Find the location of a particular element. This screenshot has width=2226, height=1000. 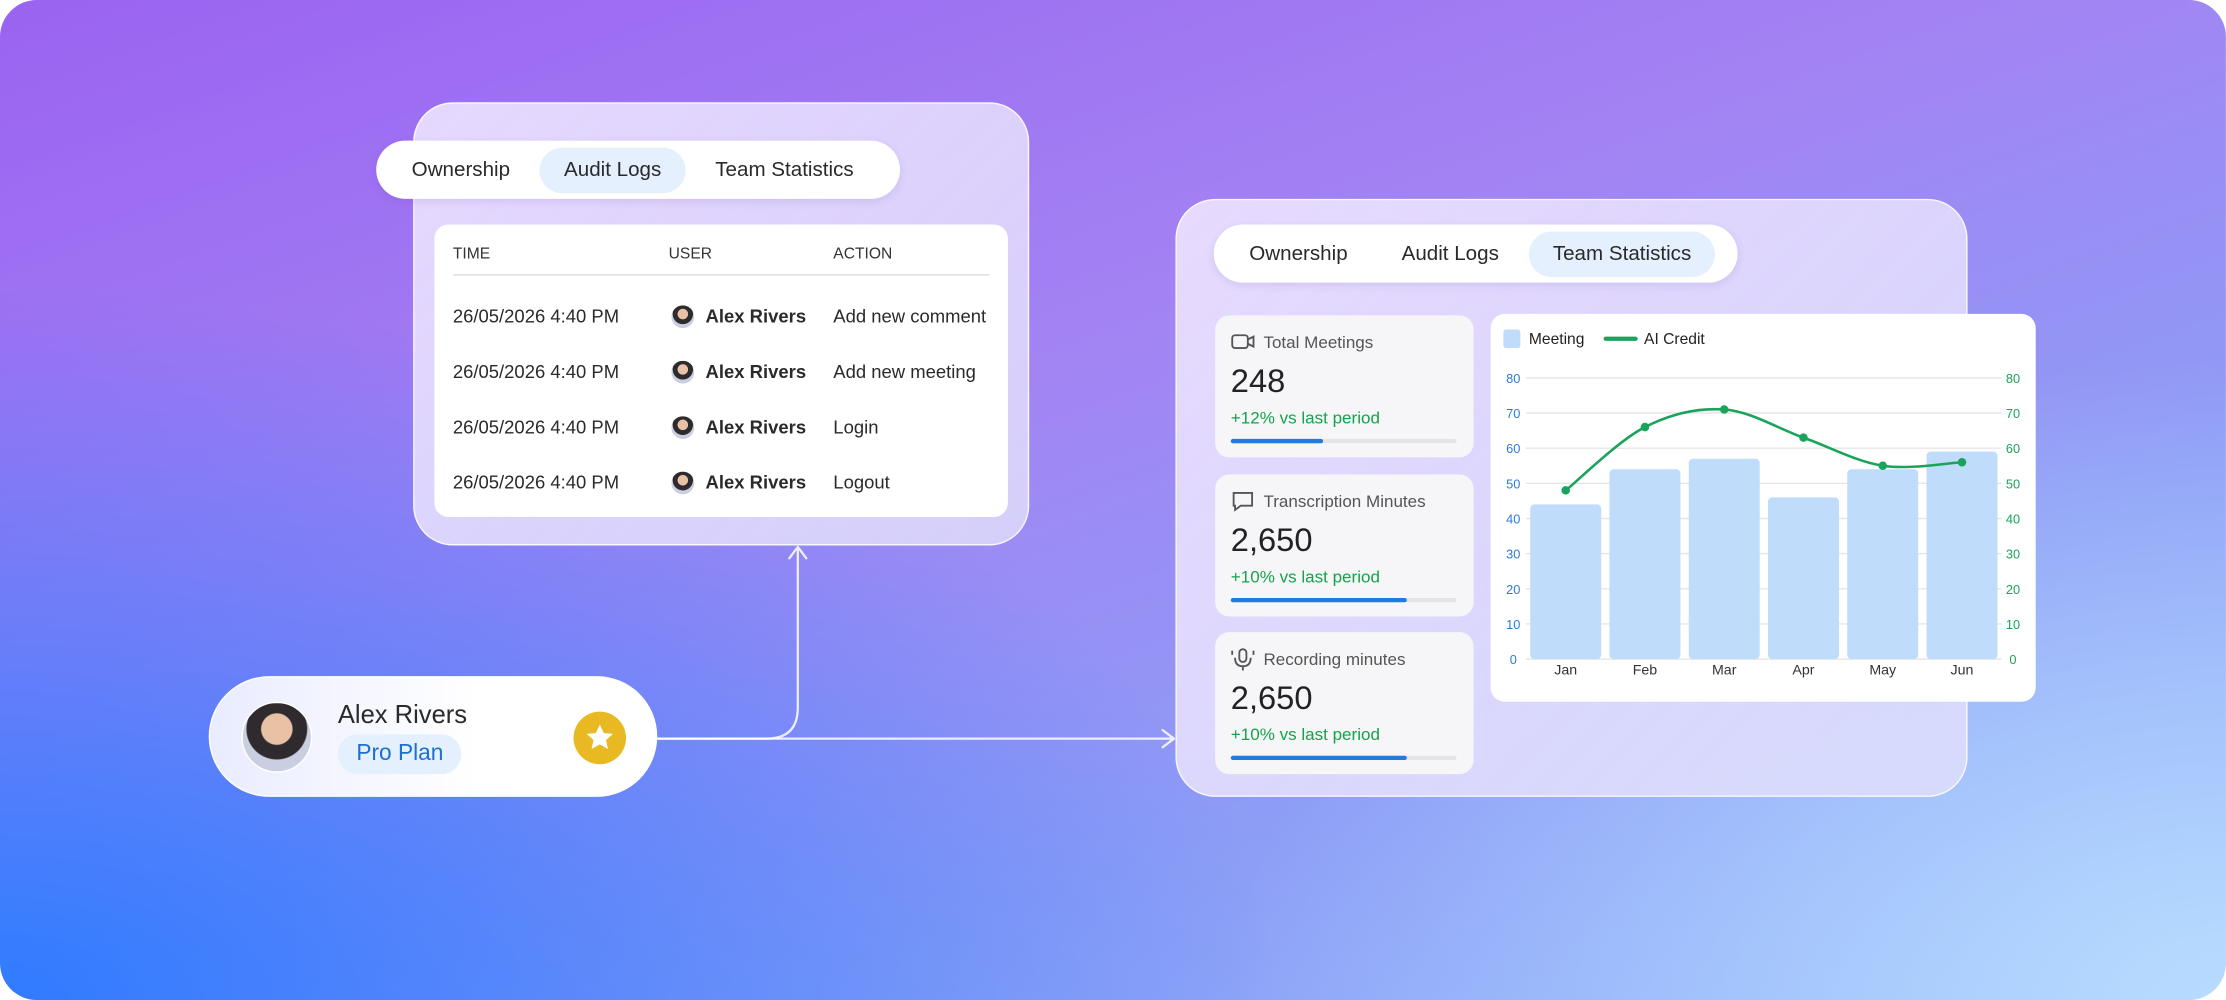

kpi-change: +12% vs last period is located at coordinates (1305, 417).